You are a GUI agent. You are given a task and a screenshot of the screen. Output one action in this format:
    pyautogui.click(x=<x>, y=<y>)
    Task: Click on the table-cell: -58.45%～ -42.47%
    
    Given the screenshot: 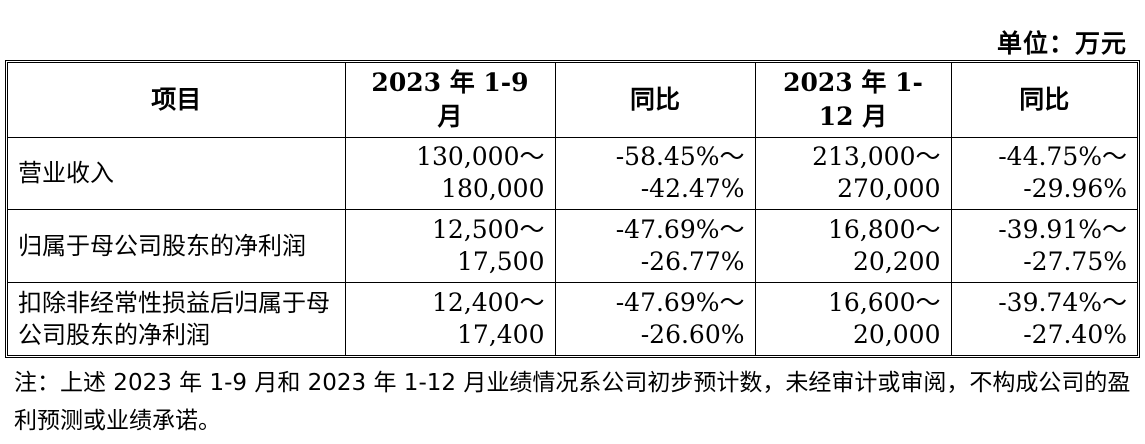 What is the action you would take?
    pyautogui.click(x=655, y=173)
    